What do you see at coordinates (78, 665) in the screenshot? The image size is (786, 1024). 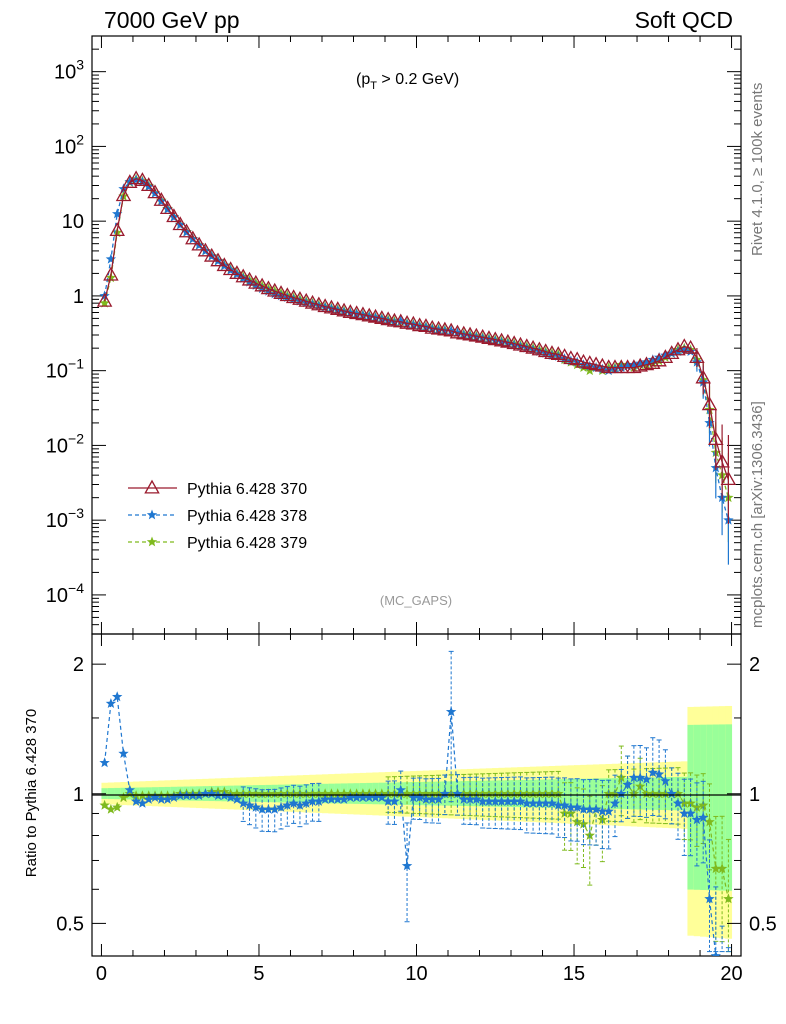 I see `ratio-y-tick-label: 2` at bounding box center [78, 665].